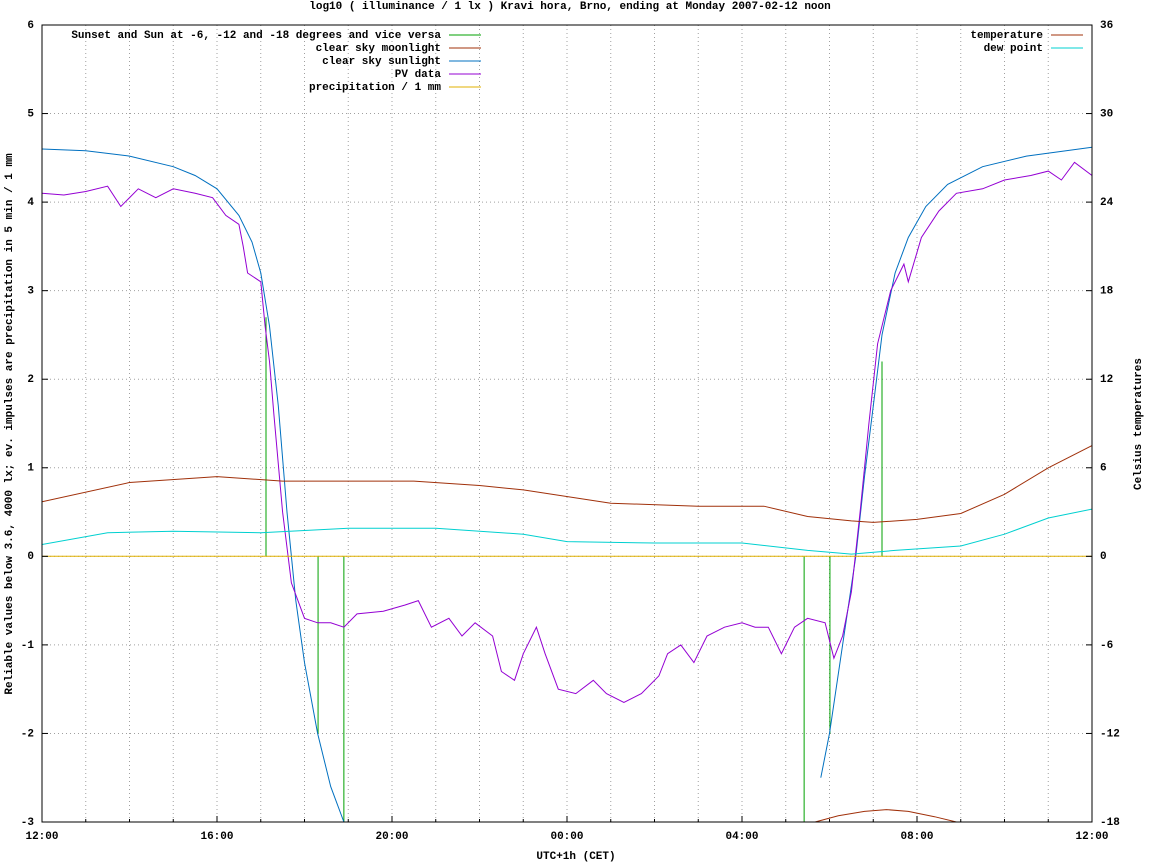 Image resolution: width=1151 pixels, height=863 pixels. Describe the element at coordinates (30, 469) in the screenshot. I see `y-tick-label: 1` at that location.